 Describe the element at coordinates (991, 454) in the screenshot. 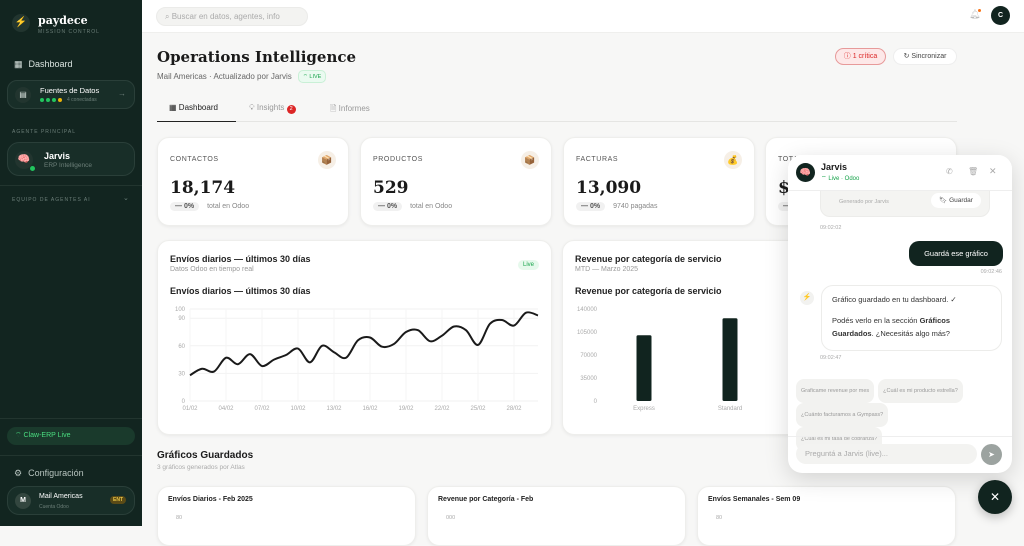

I see `send-button: ➤` at that location.